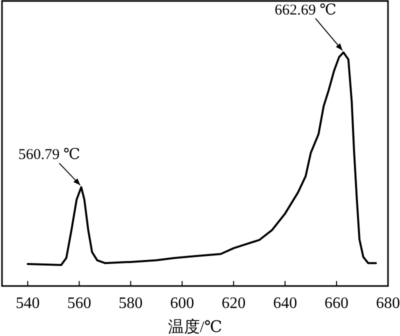 This screenshot has height=336, width=400. What do you see at coordinates (130, 303) in the screenshot?
I see `x-tick-label: 580` at bounding box center [130, 303].